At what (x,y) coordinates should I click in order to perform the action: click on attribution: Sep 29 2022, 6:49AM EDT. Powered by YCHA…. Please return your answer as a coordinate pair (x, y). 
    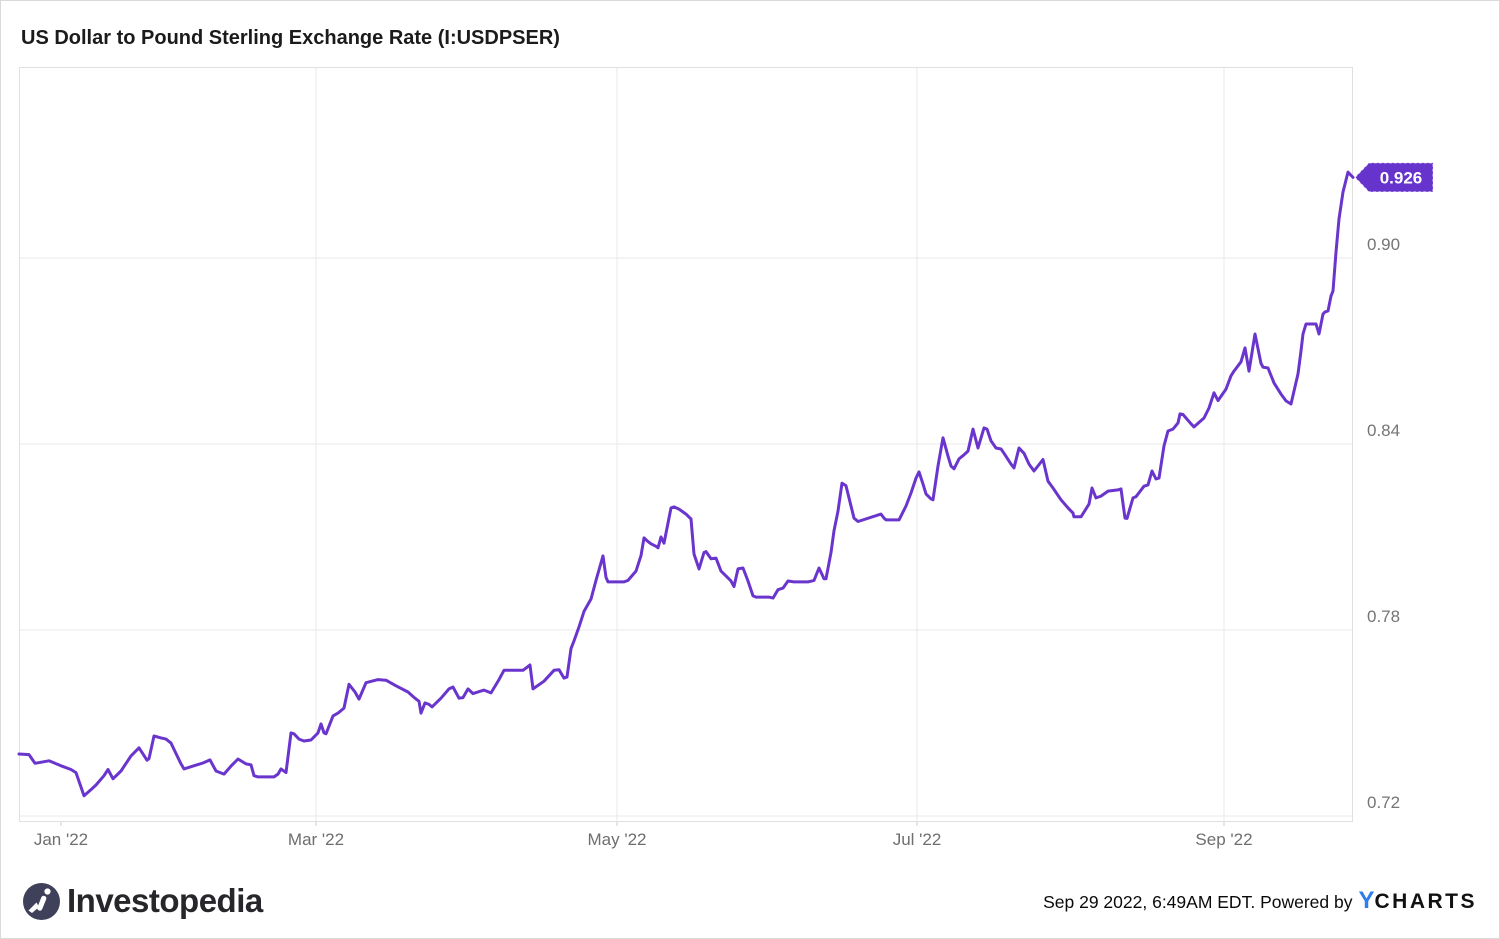
    Looking at the image, I should click on (1260, 901).